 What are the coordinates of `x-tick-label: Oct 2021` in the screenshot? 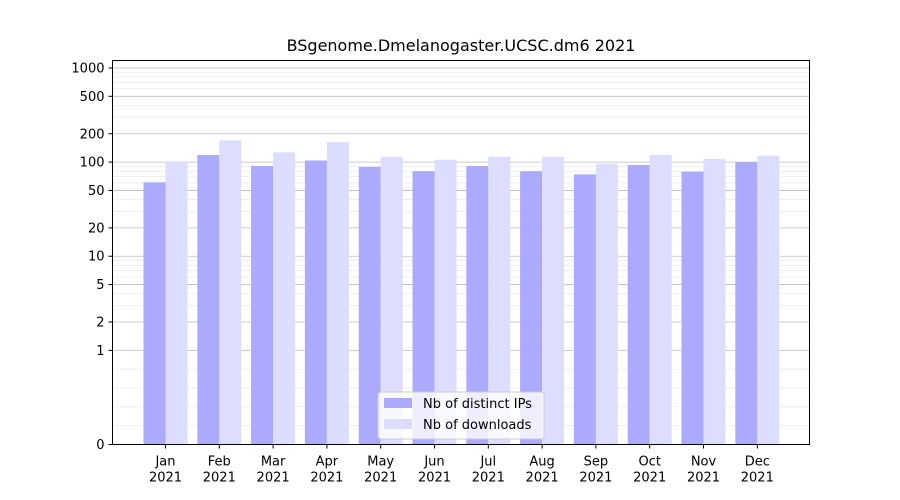 It's located at (649, 470).